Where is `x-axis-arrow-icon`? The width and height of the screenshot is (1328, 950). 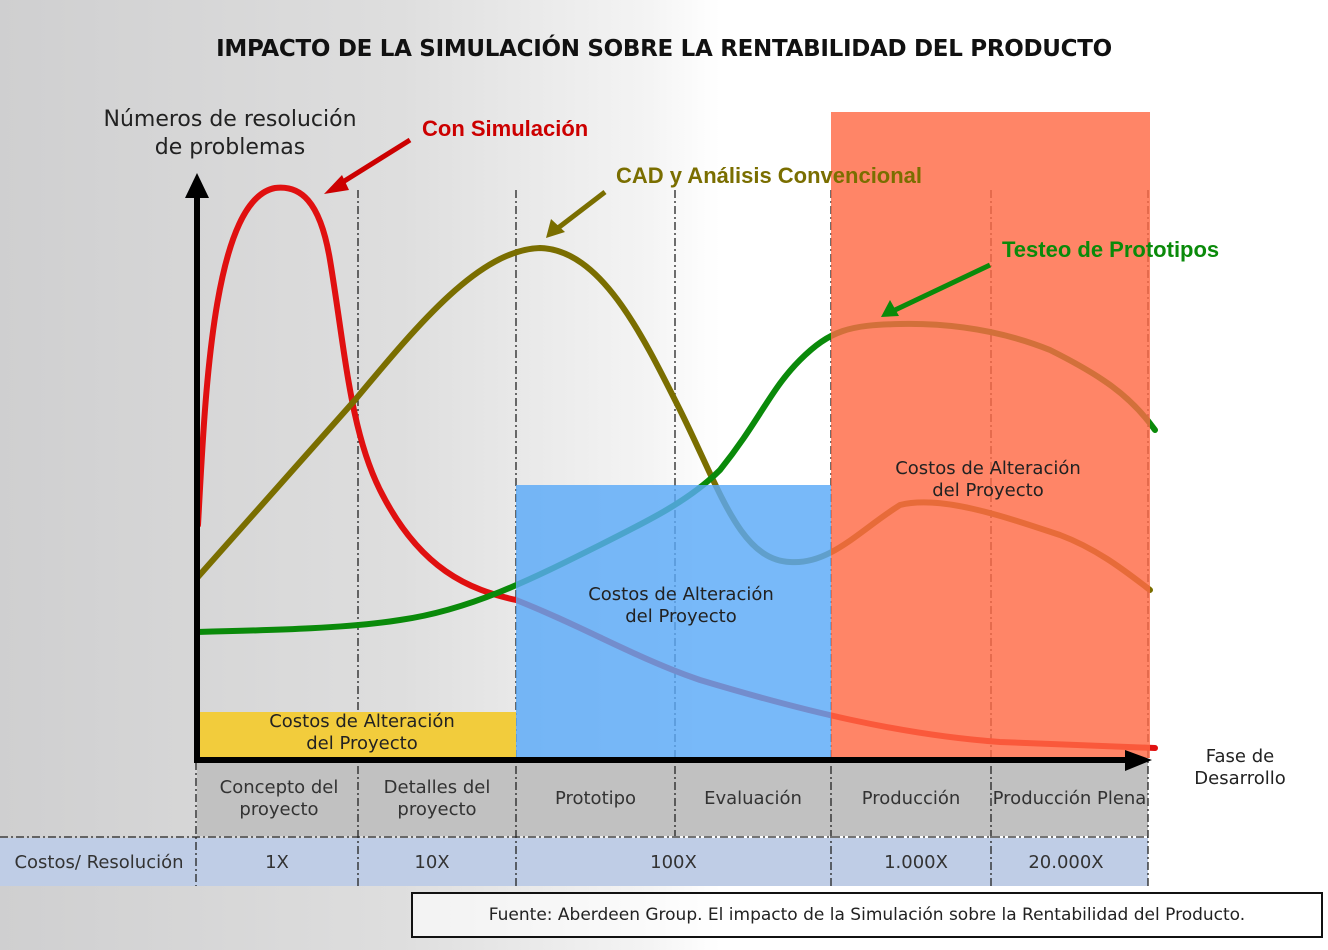 x-axis-arrow-icon is located at coordinates (1138, 760).